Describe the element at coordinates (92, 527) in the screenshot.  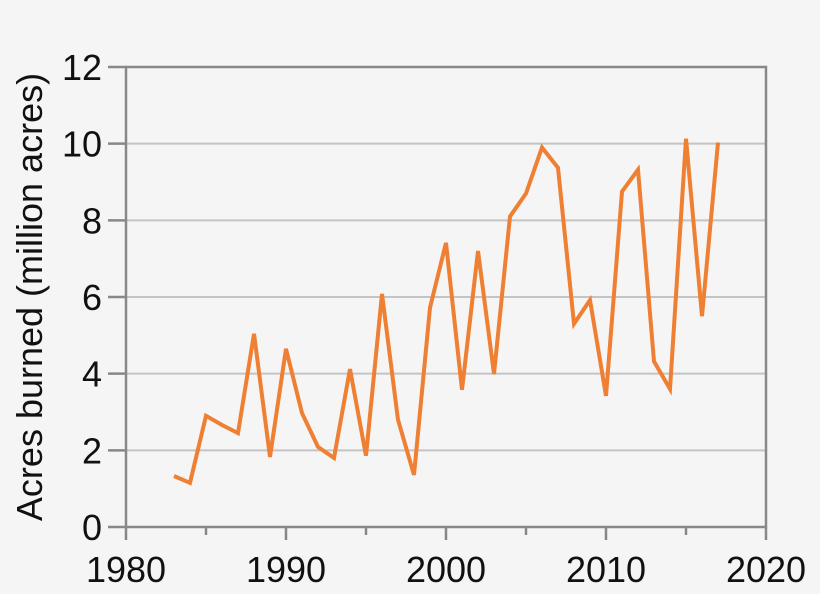
I see `y-tick-label: 0` at that location.